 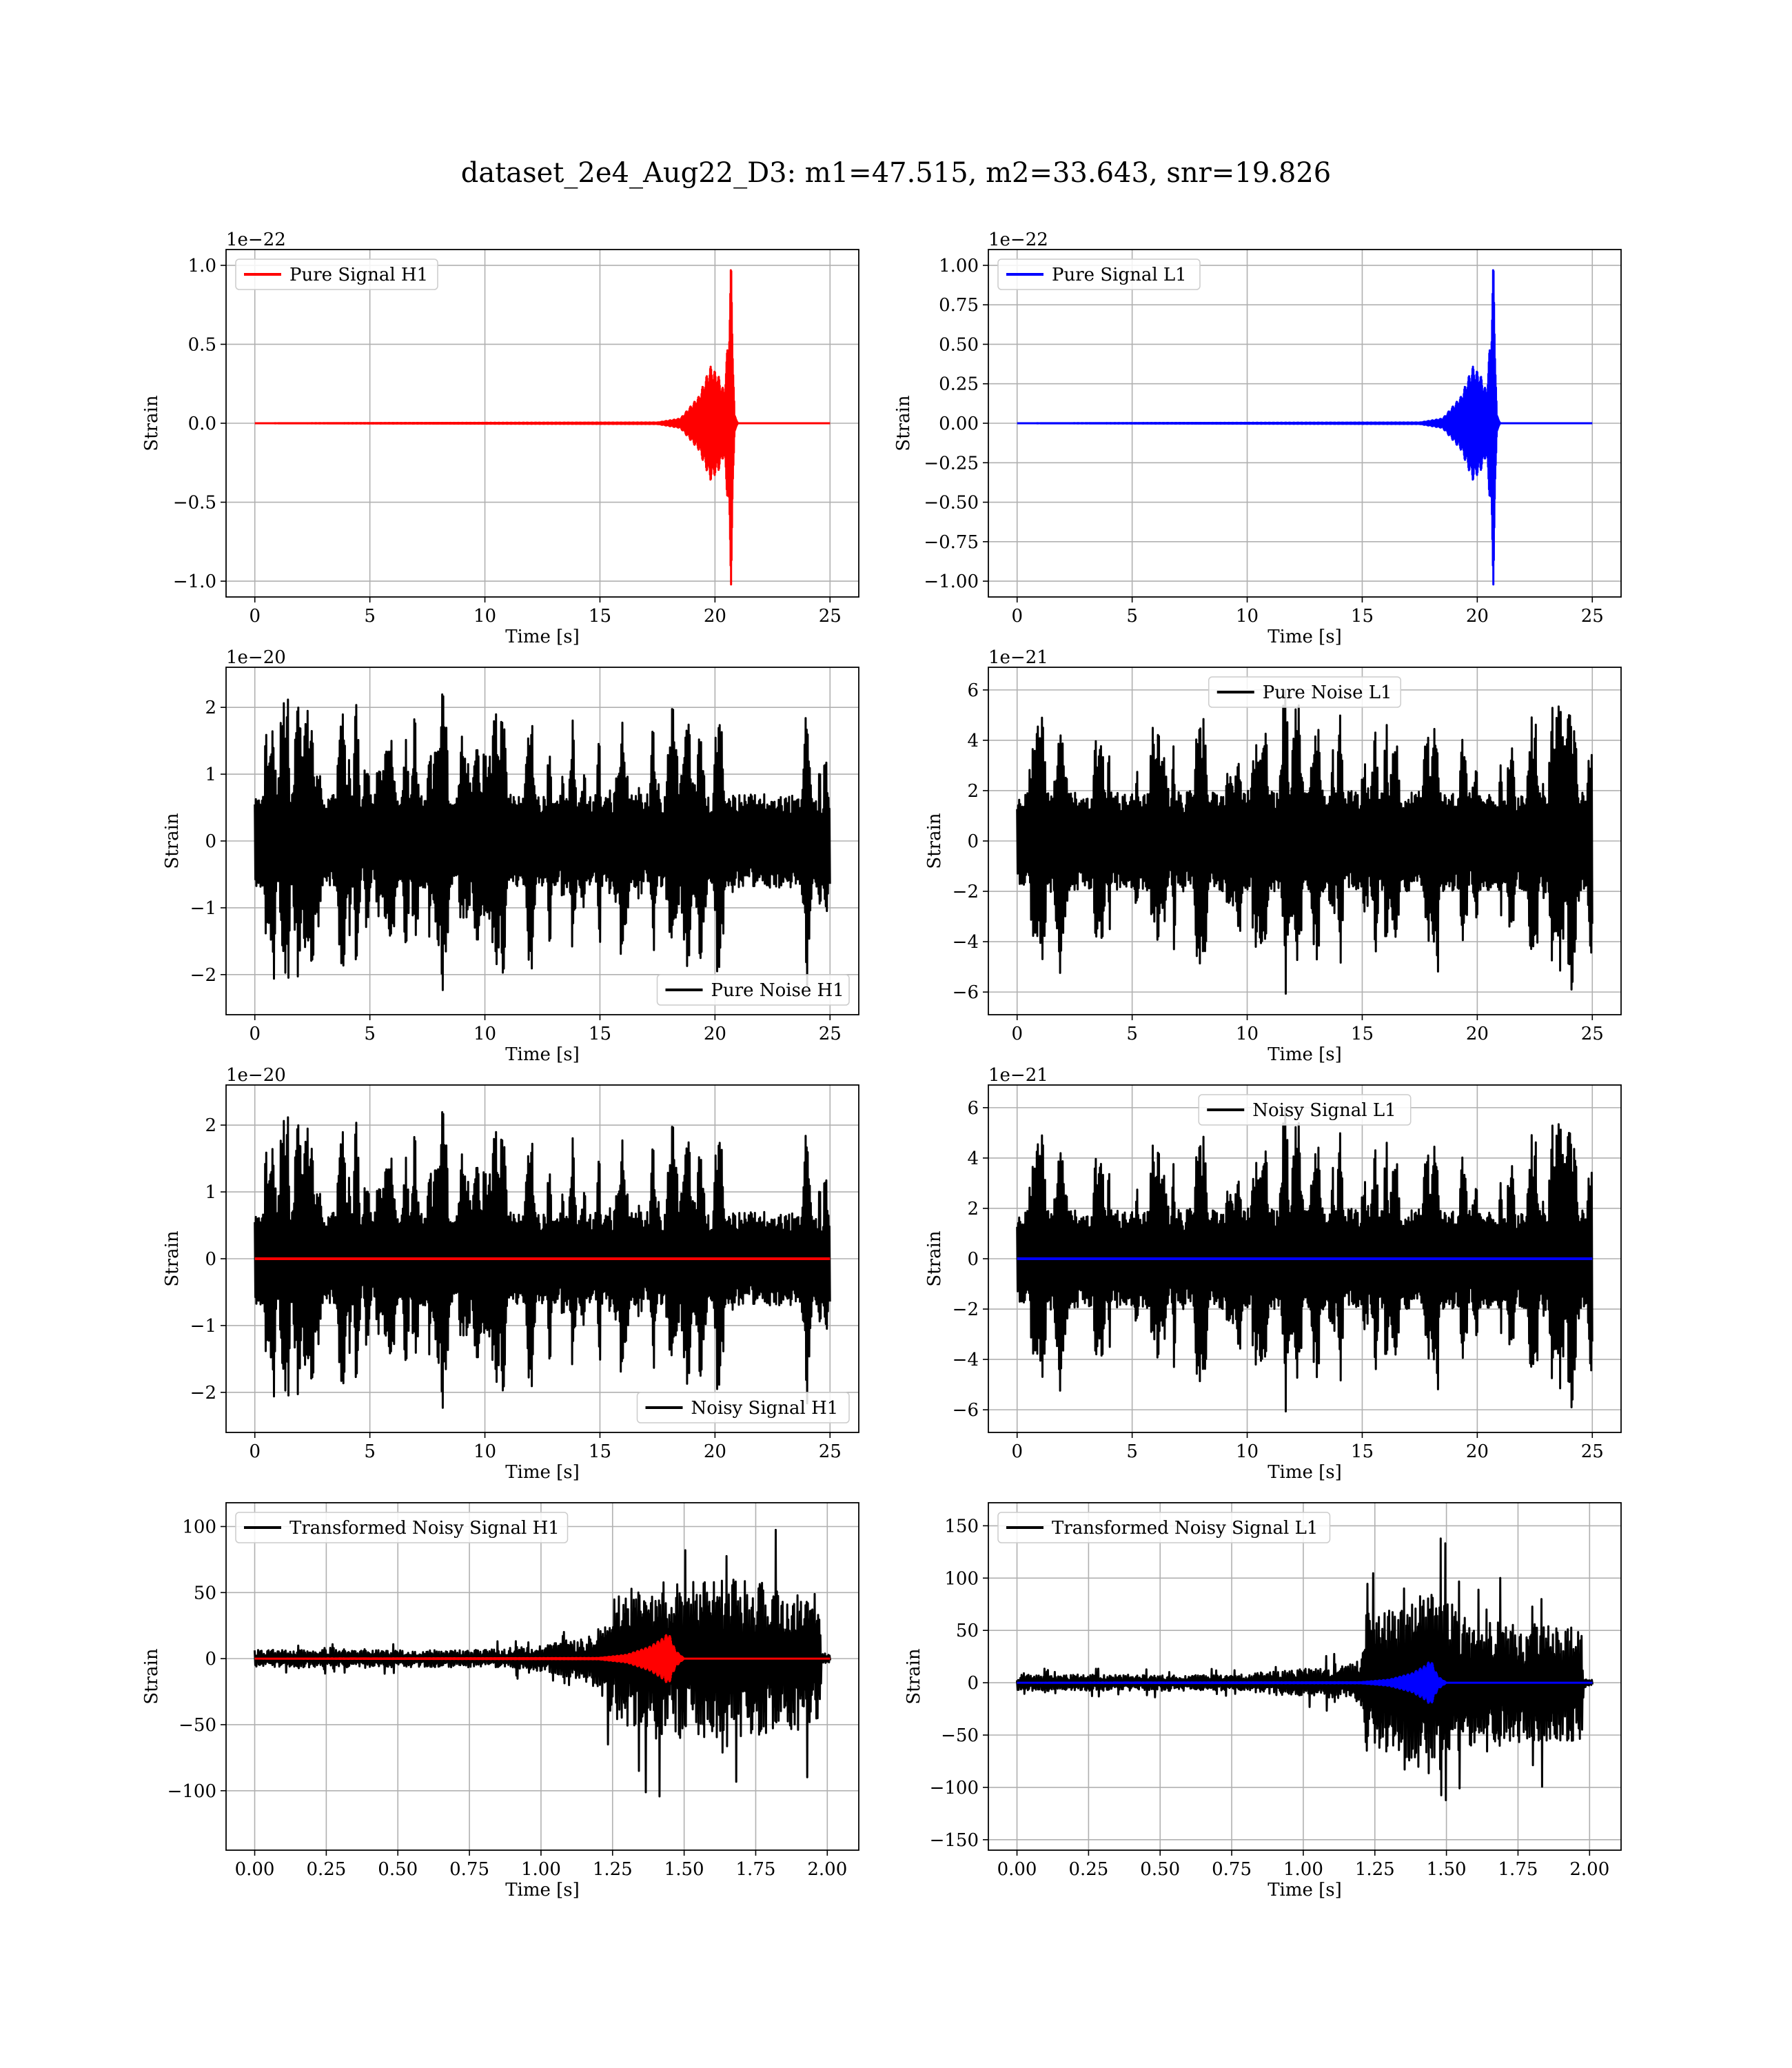 I want to click on x-tick-label: 2.00, so click(x=1589, y=1869).